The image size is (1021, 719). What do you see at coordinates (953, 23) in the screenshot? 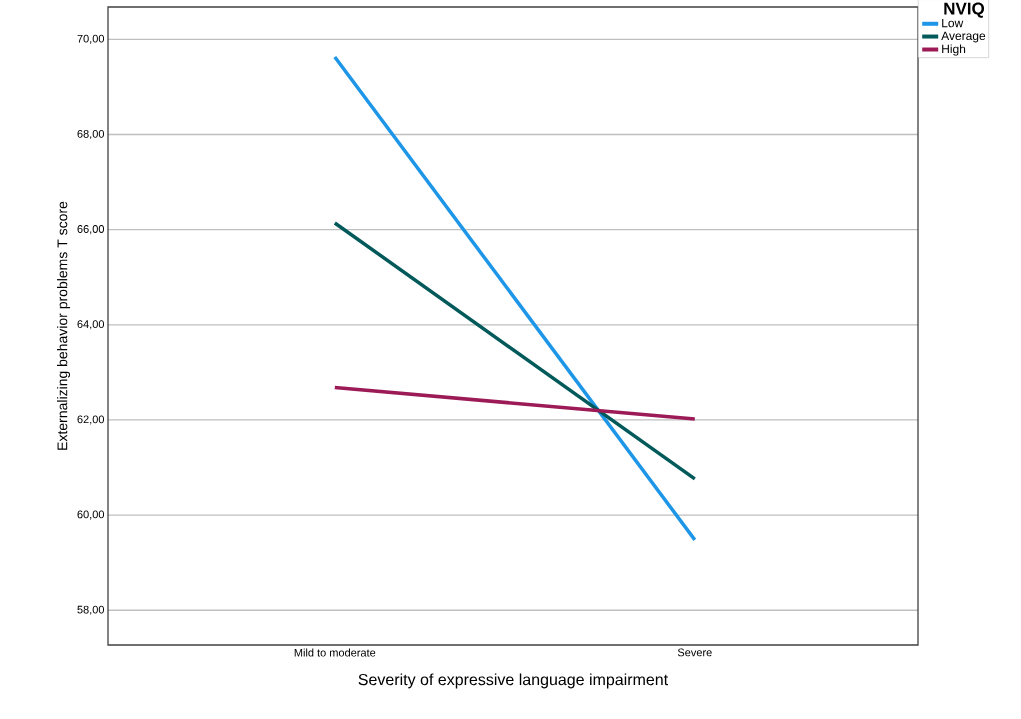
I see `legend-label: Low` at bounding box center [953, 23].